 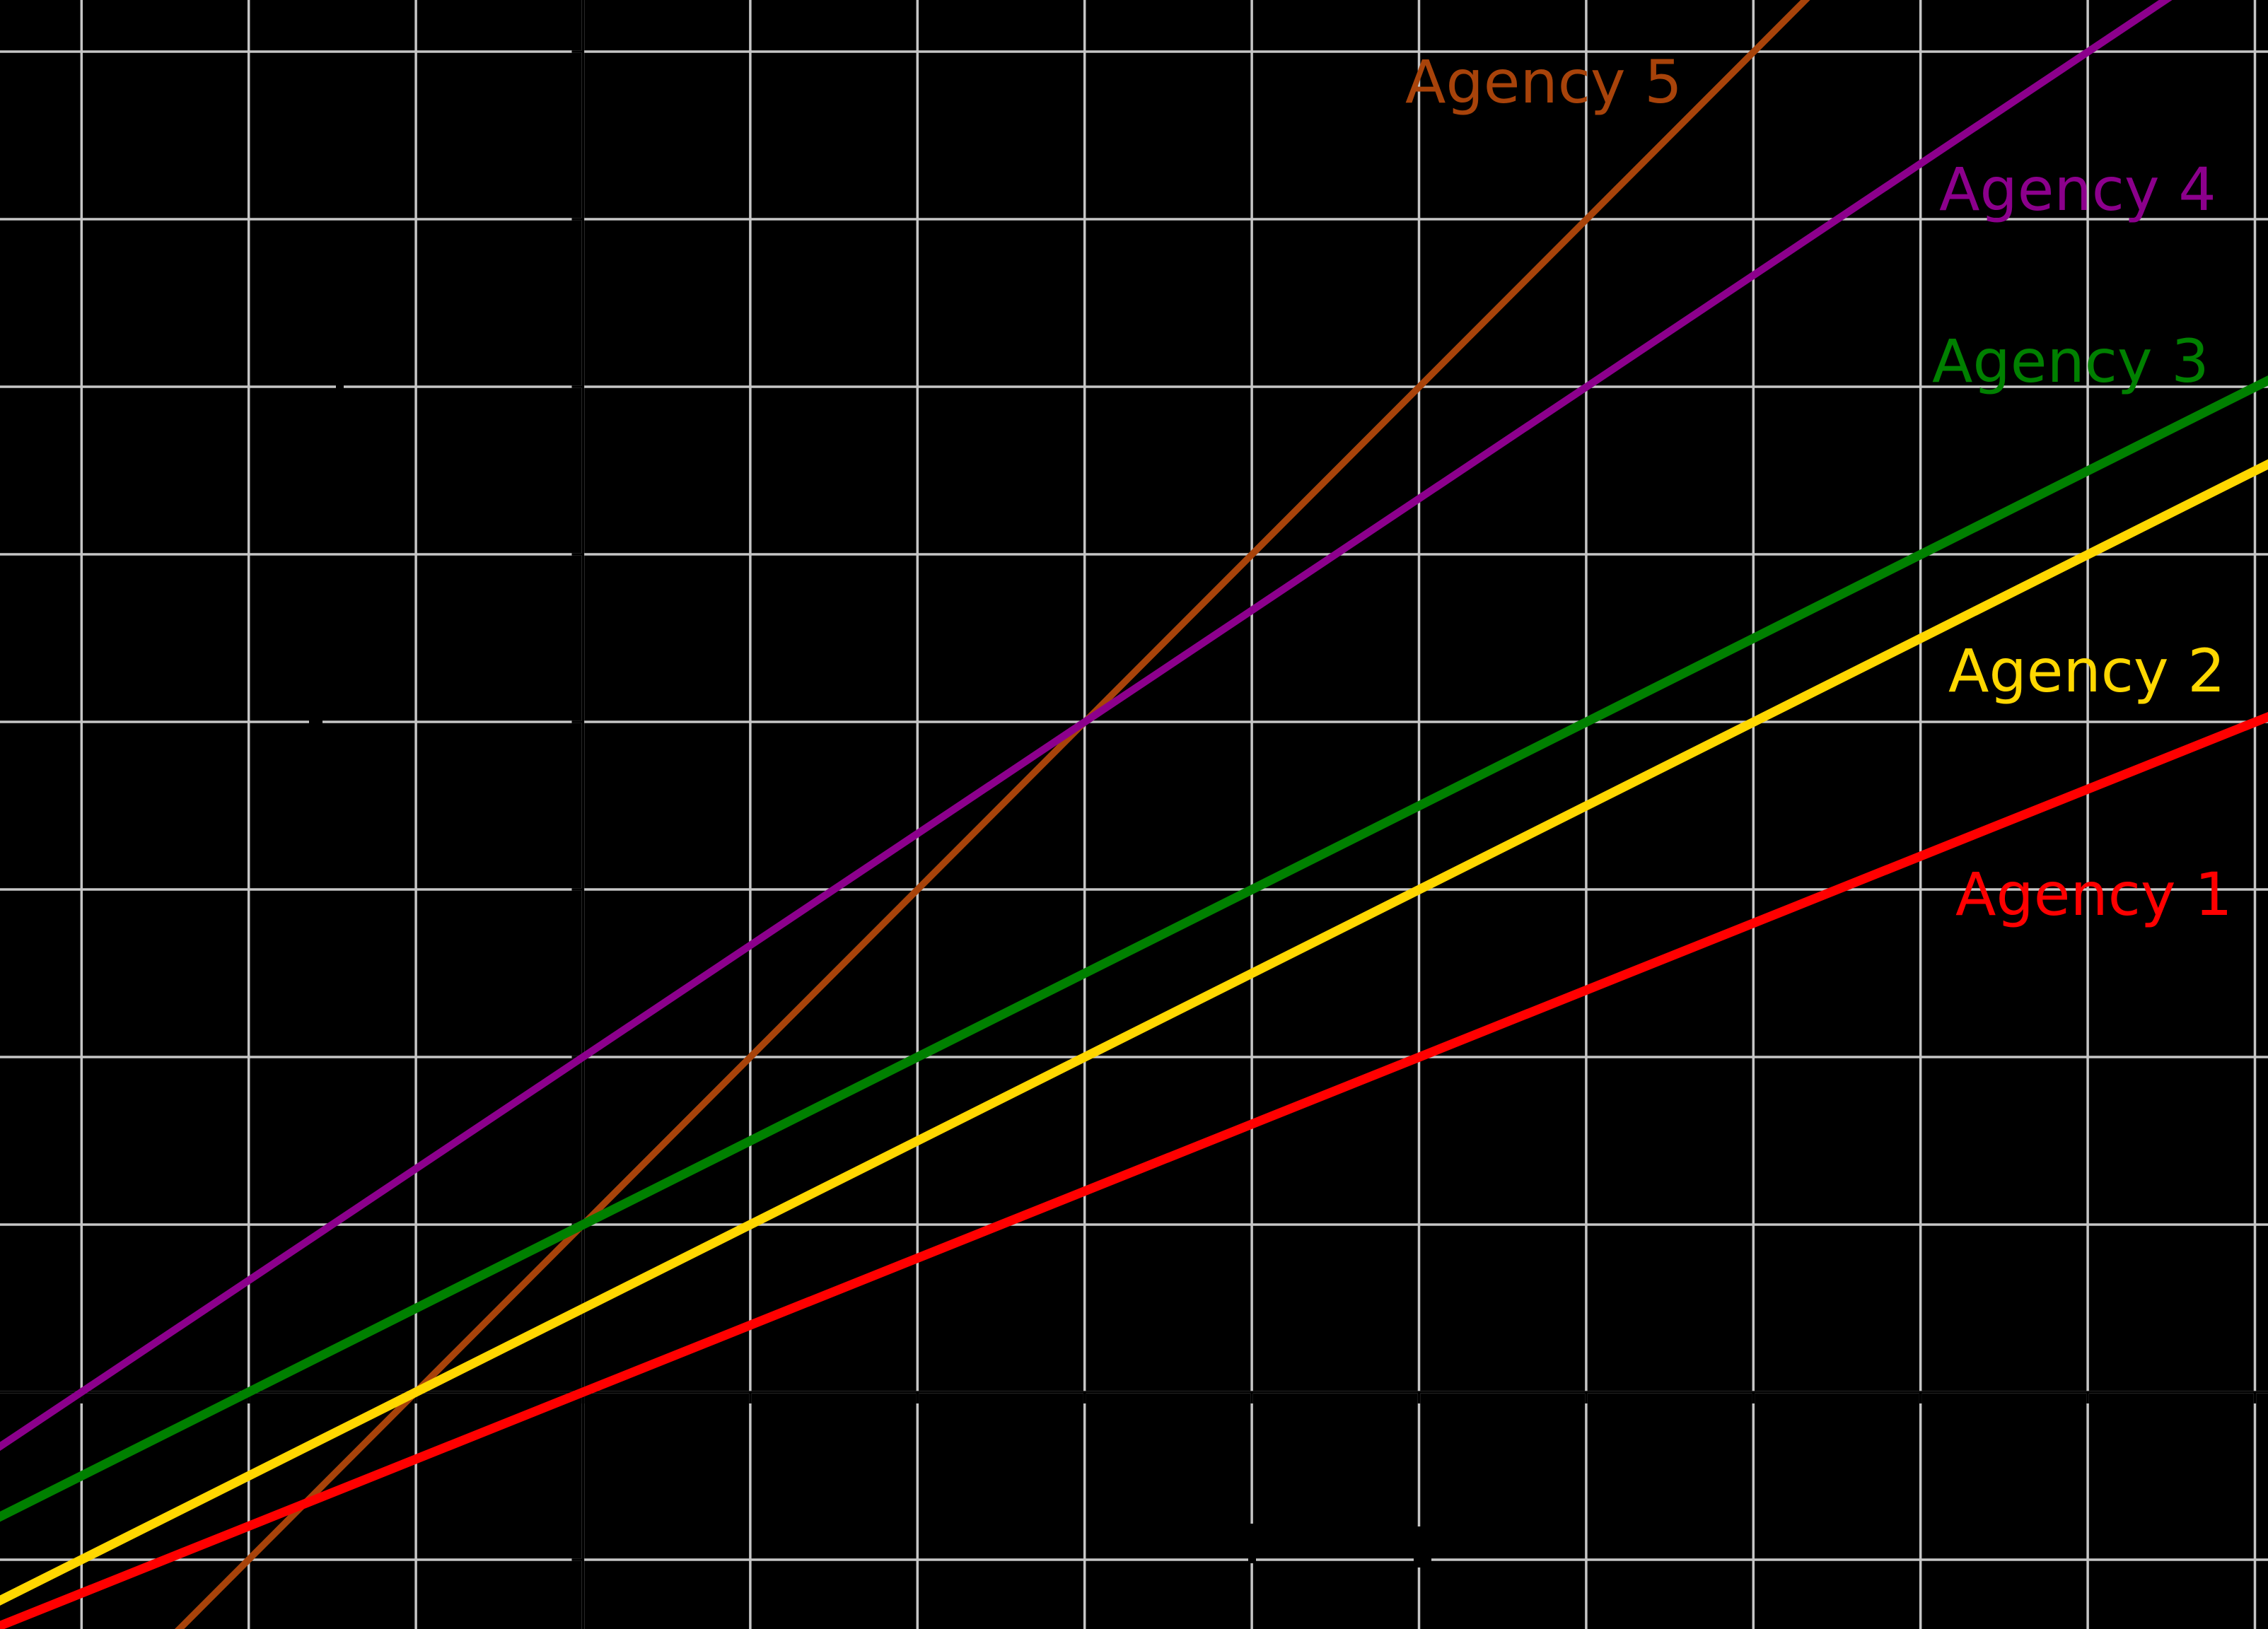 What do you see at coordinates (2070, 361) in the screenshot?
I see `label-agency-3: Agency 3` at bounding box center [2070, 361].